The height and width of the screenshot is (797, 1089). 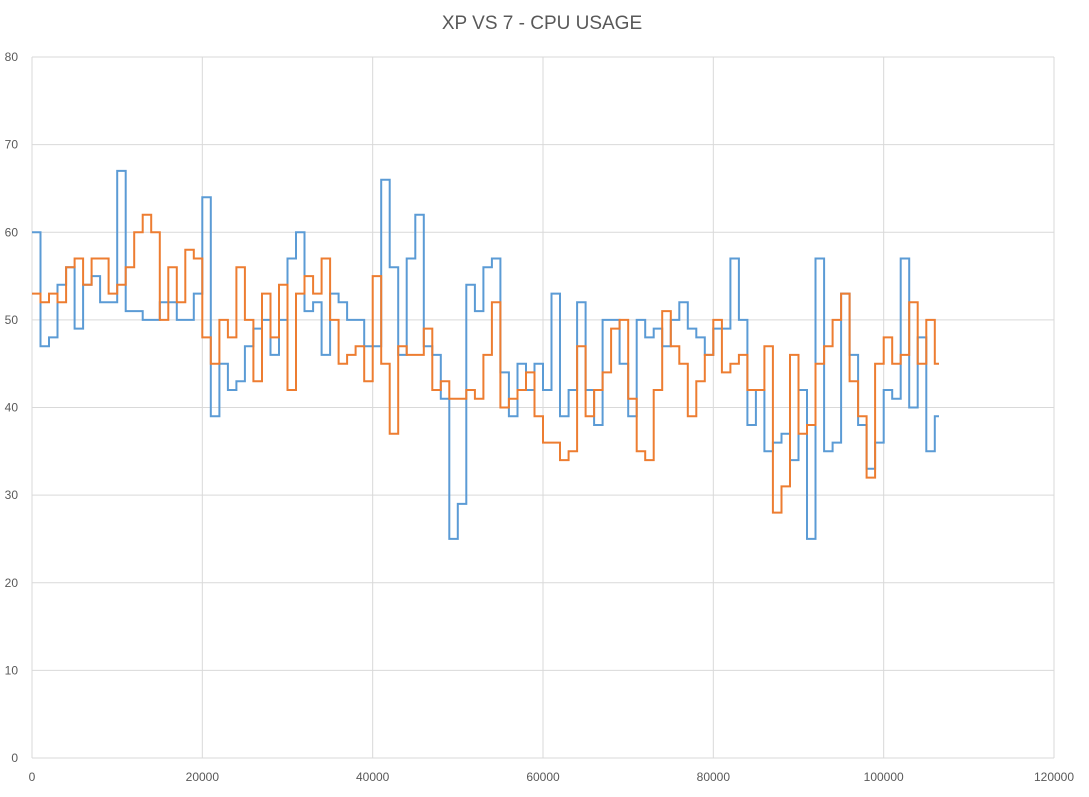 I want to click on x-tick-label: 100000, so click(x=884, y=777).